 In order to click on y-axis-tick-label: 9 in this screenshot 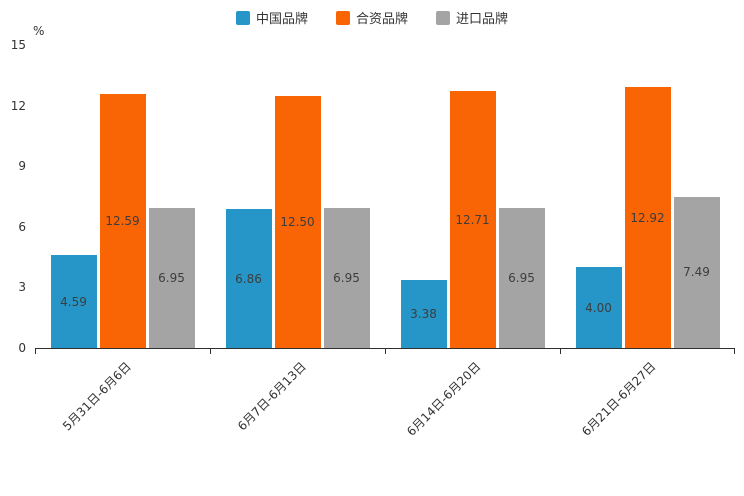, I will do `click(22, 166)`.